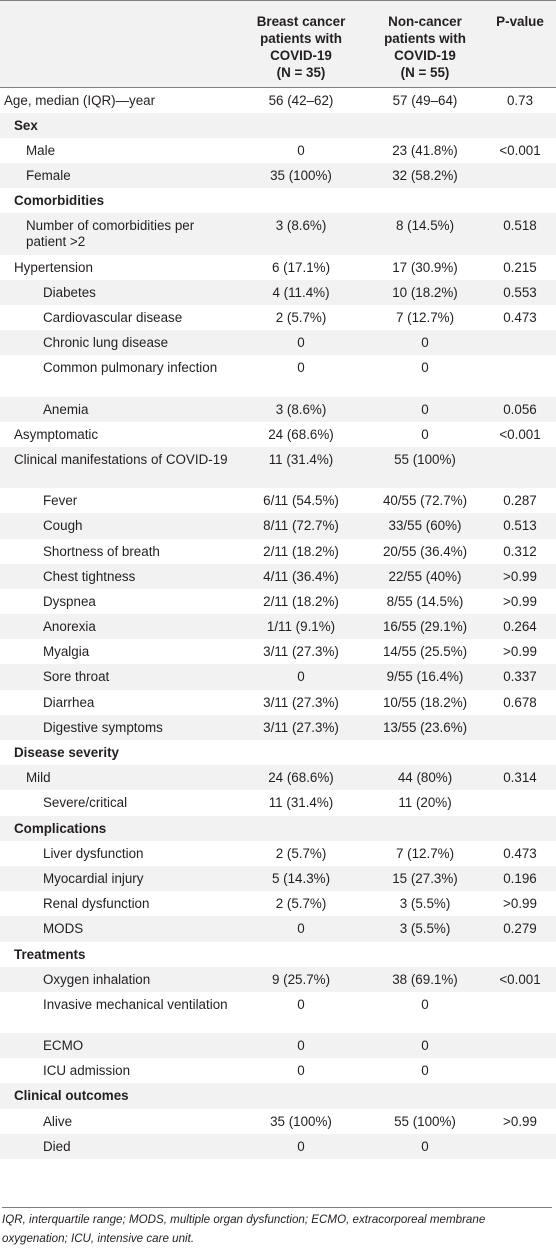 The height and width of the screenshot is (1251, 556). What do you see at coordinates (425, 551) in the screenshot?
I see `non-cancer-value: 20/55 (36.4%)` at bounding box center [425, 551].